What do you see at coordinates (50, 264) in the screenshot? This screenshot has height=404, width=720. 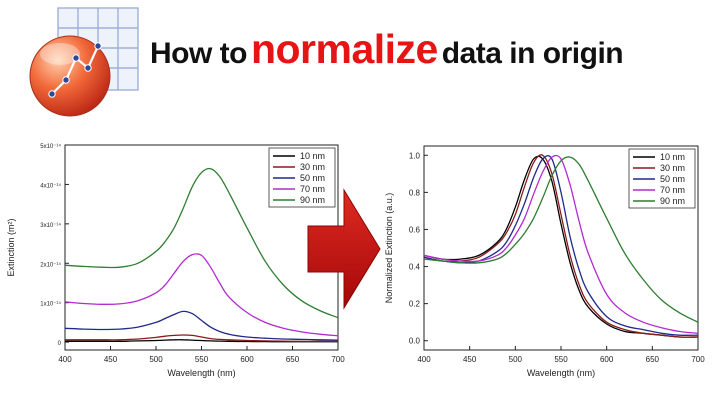 I see `y-tick-label: 2x10⁻¹⁴` at bounding box center [50, 264].